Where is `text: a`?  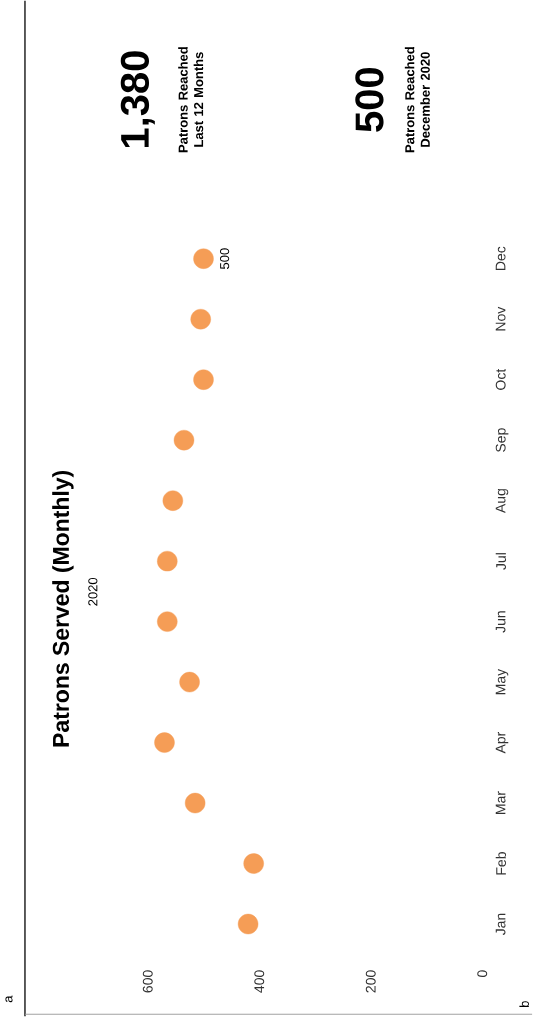
text: a is located at coordinates (9, 999).